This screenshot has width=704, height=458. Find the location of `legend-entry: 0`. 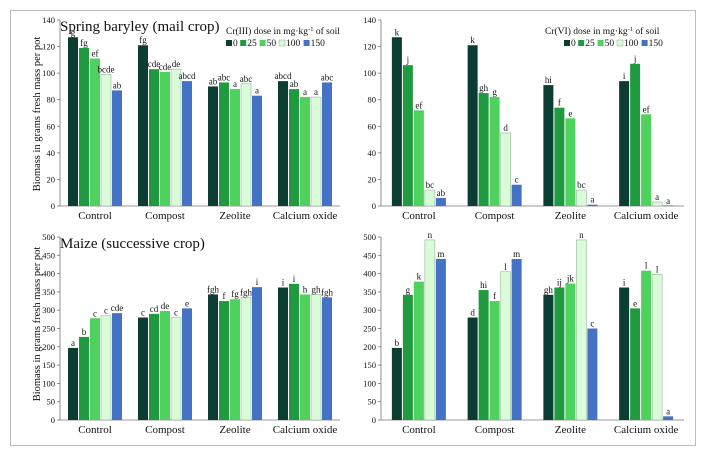

legend-entry: 0 is located at coordinates (235, 44).